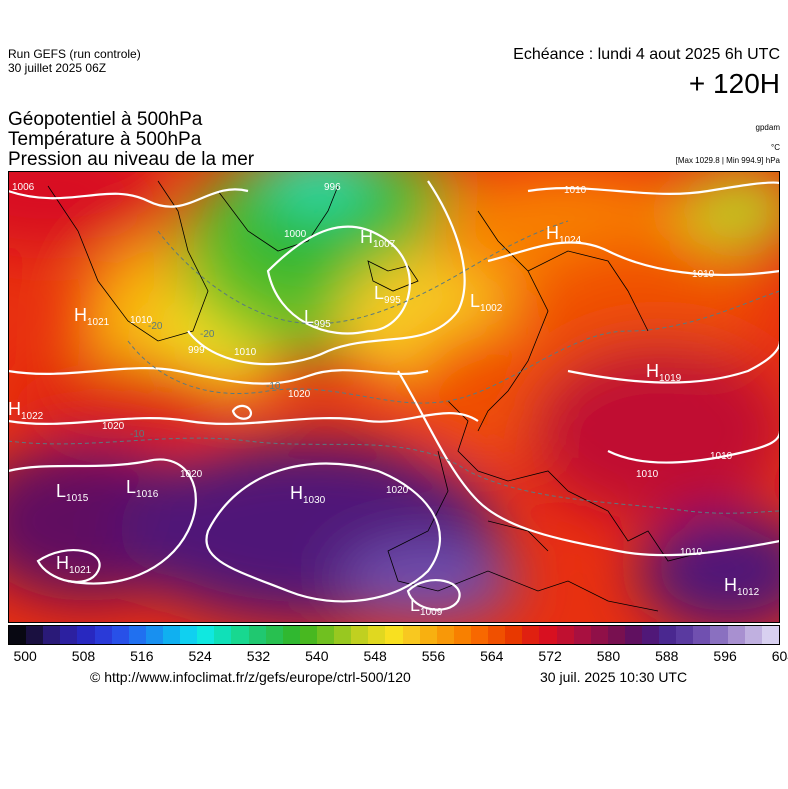 The height and width of the screenshot is (789, 788). I want to click on lead-time: + 120H, so click(734, 83).